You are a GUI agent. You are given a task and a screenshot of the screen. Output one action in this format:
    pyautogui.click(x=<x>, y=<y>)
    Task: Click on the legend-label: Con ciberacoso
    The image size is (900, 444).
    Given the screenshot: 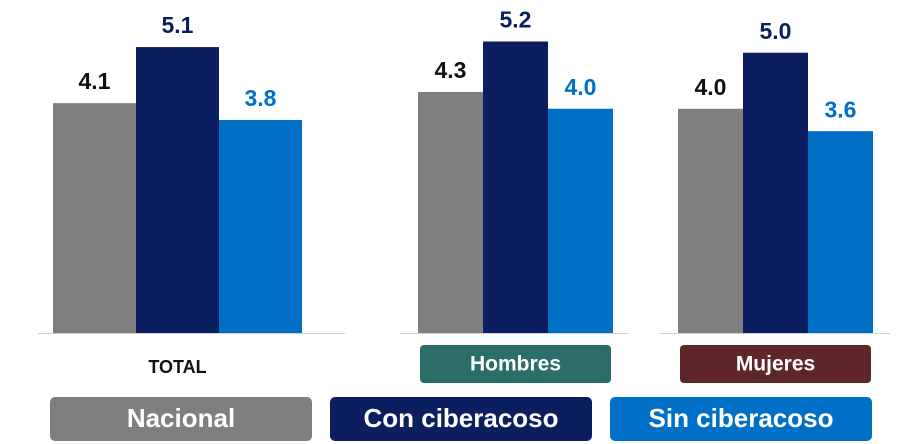 What is the action you would take?
    pyautogui.click(x=460, y=418)
    